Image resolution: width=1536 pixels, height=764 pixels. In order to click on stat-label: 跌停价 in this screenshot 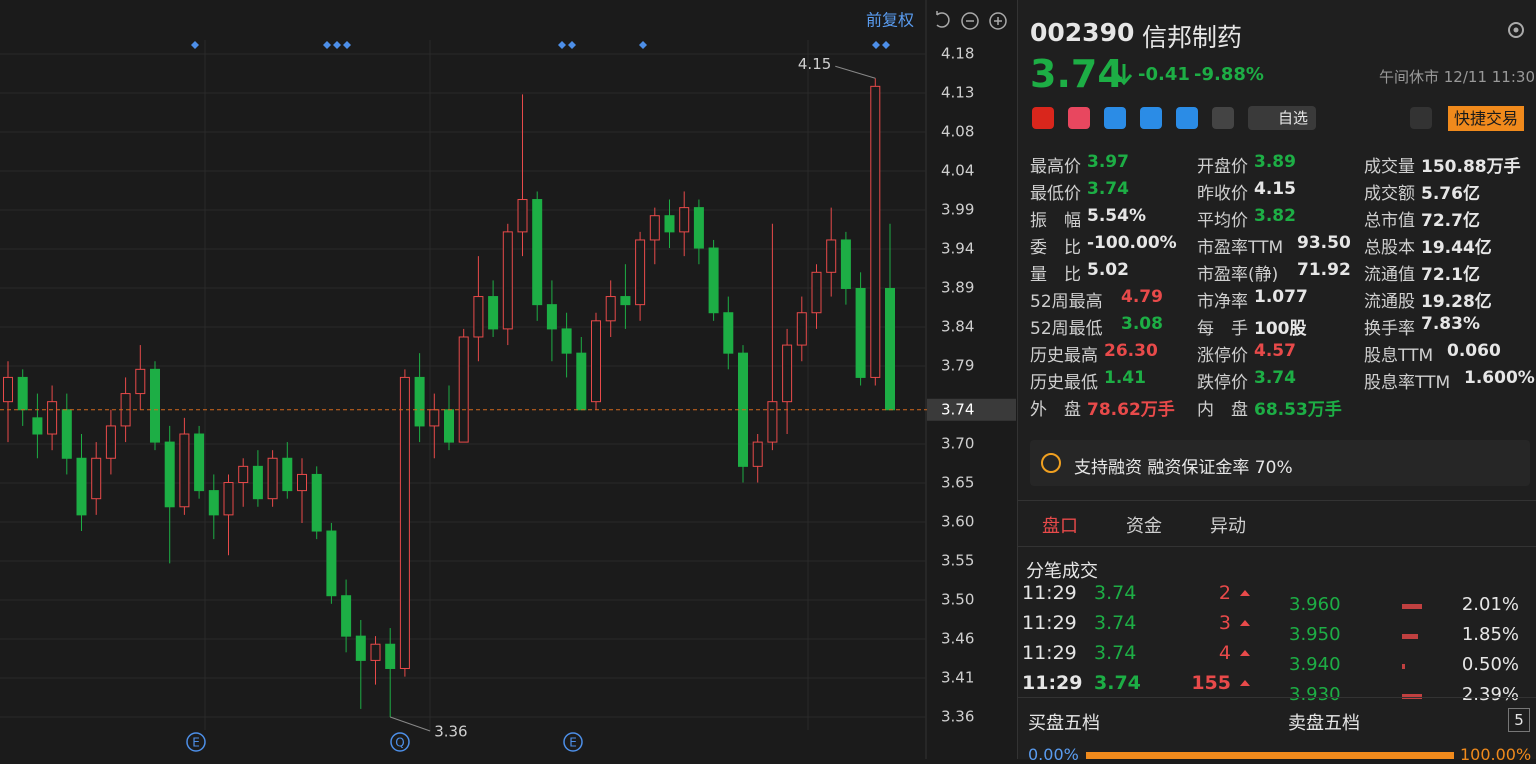, I will do `click(1222, 383)`.